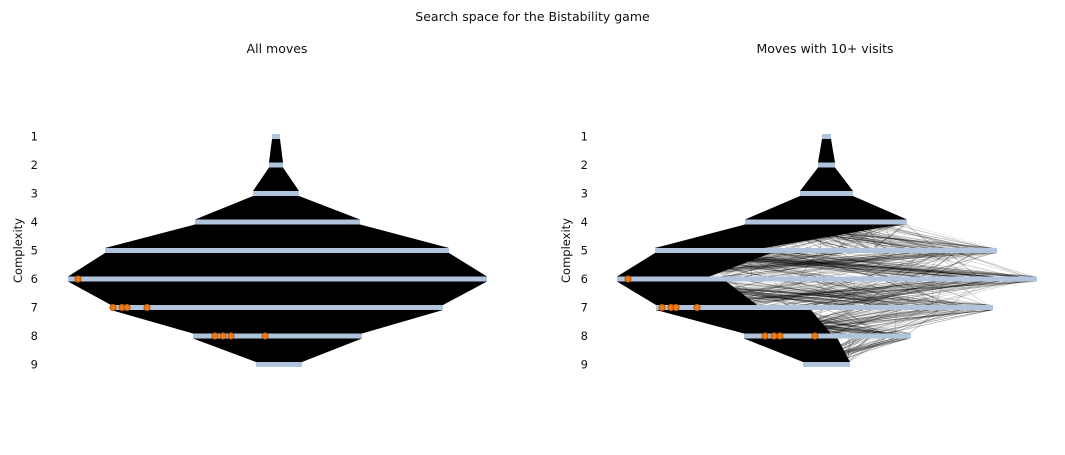  I want to click on subplot-title: All moves, so click(277, 48).